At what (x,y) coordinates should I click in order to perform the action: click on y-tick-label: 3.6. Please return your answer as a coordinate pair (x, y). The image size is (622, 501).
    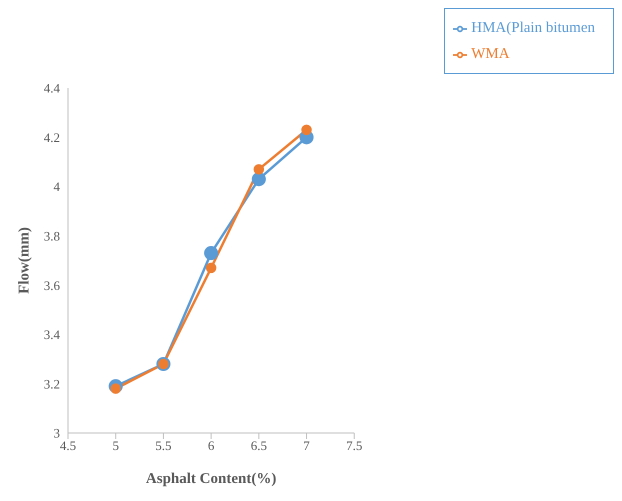
    Looking at the image, I should click on (52, 285).